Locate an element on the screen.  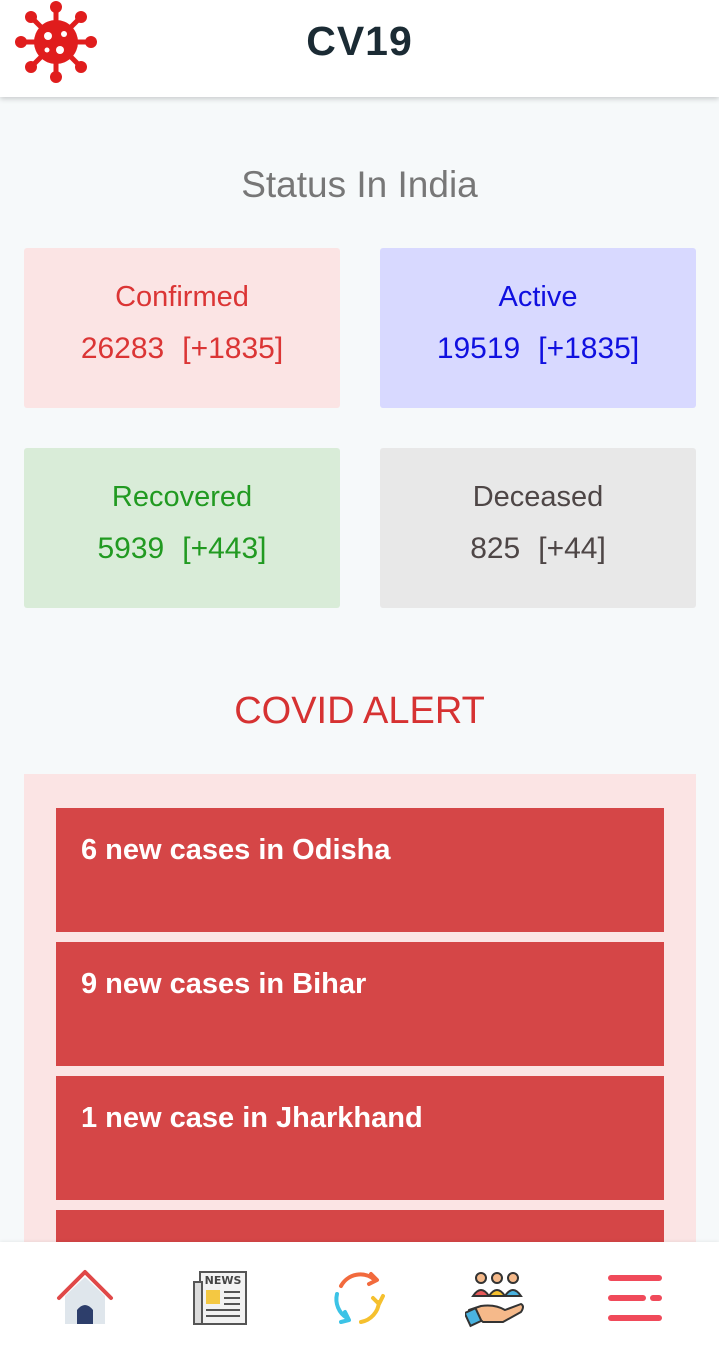
confirmed-delta: [+1835] is located at coordinates (233, 348).